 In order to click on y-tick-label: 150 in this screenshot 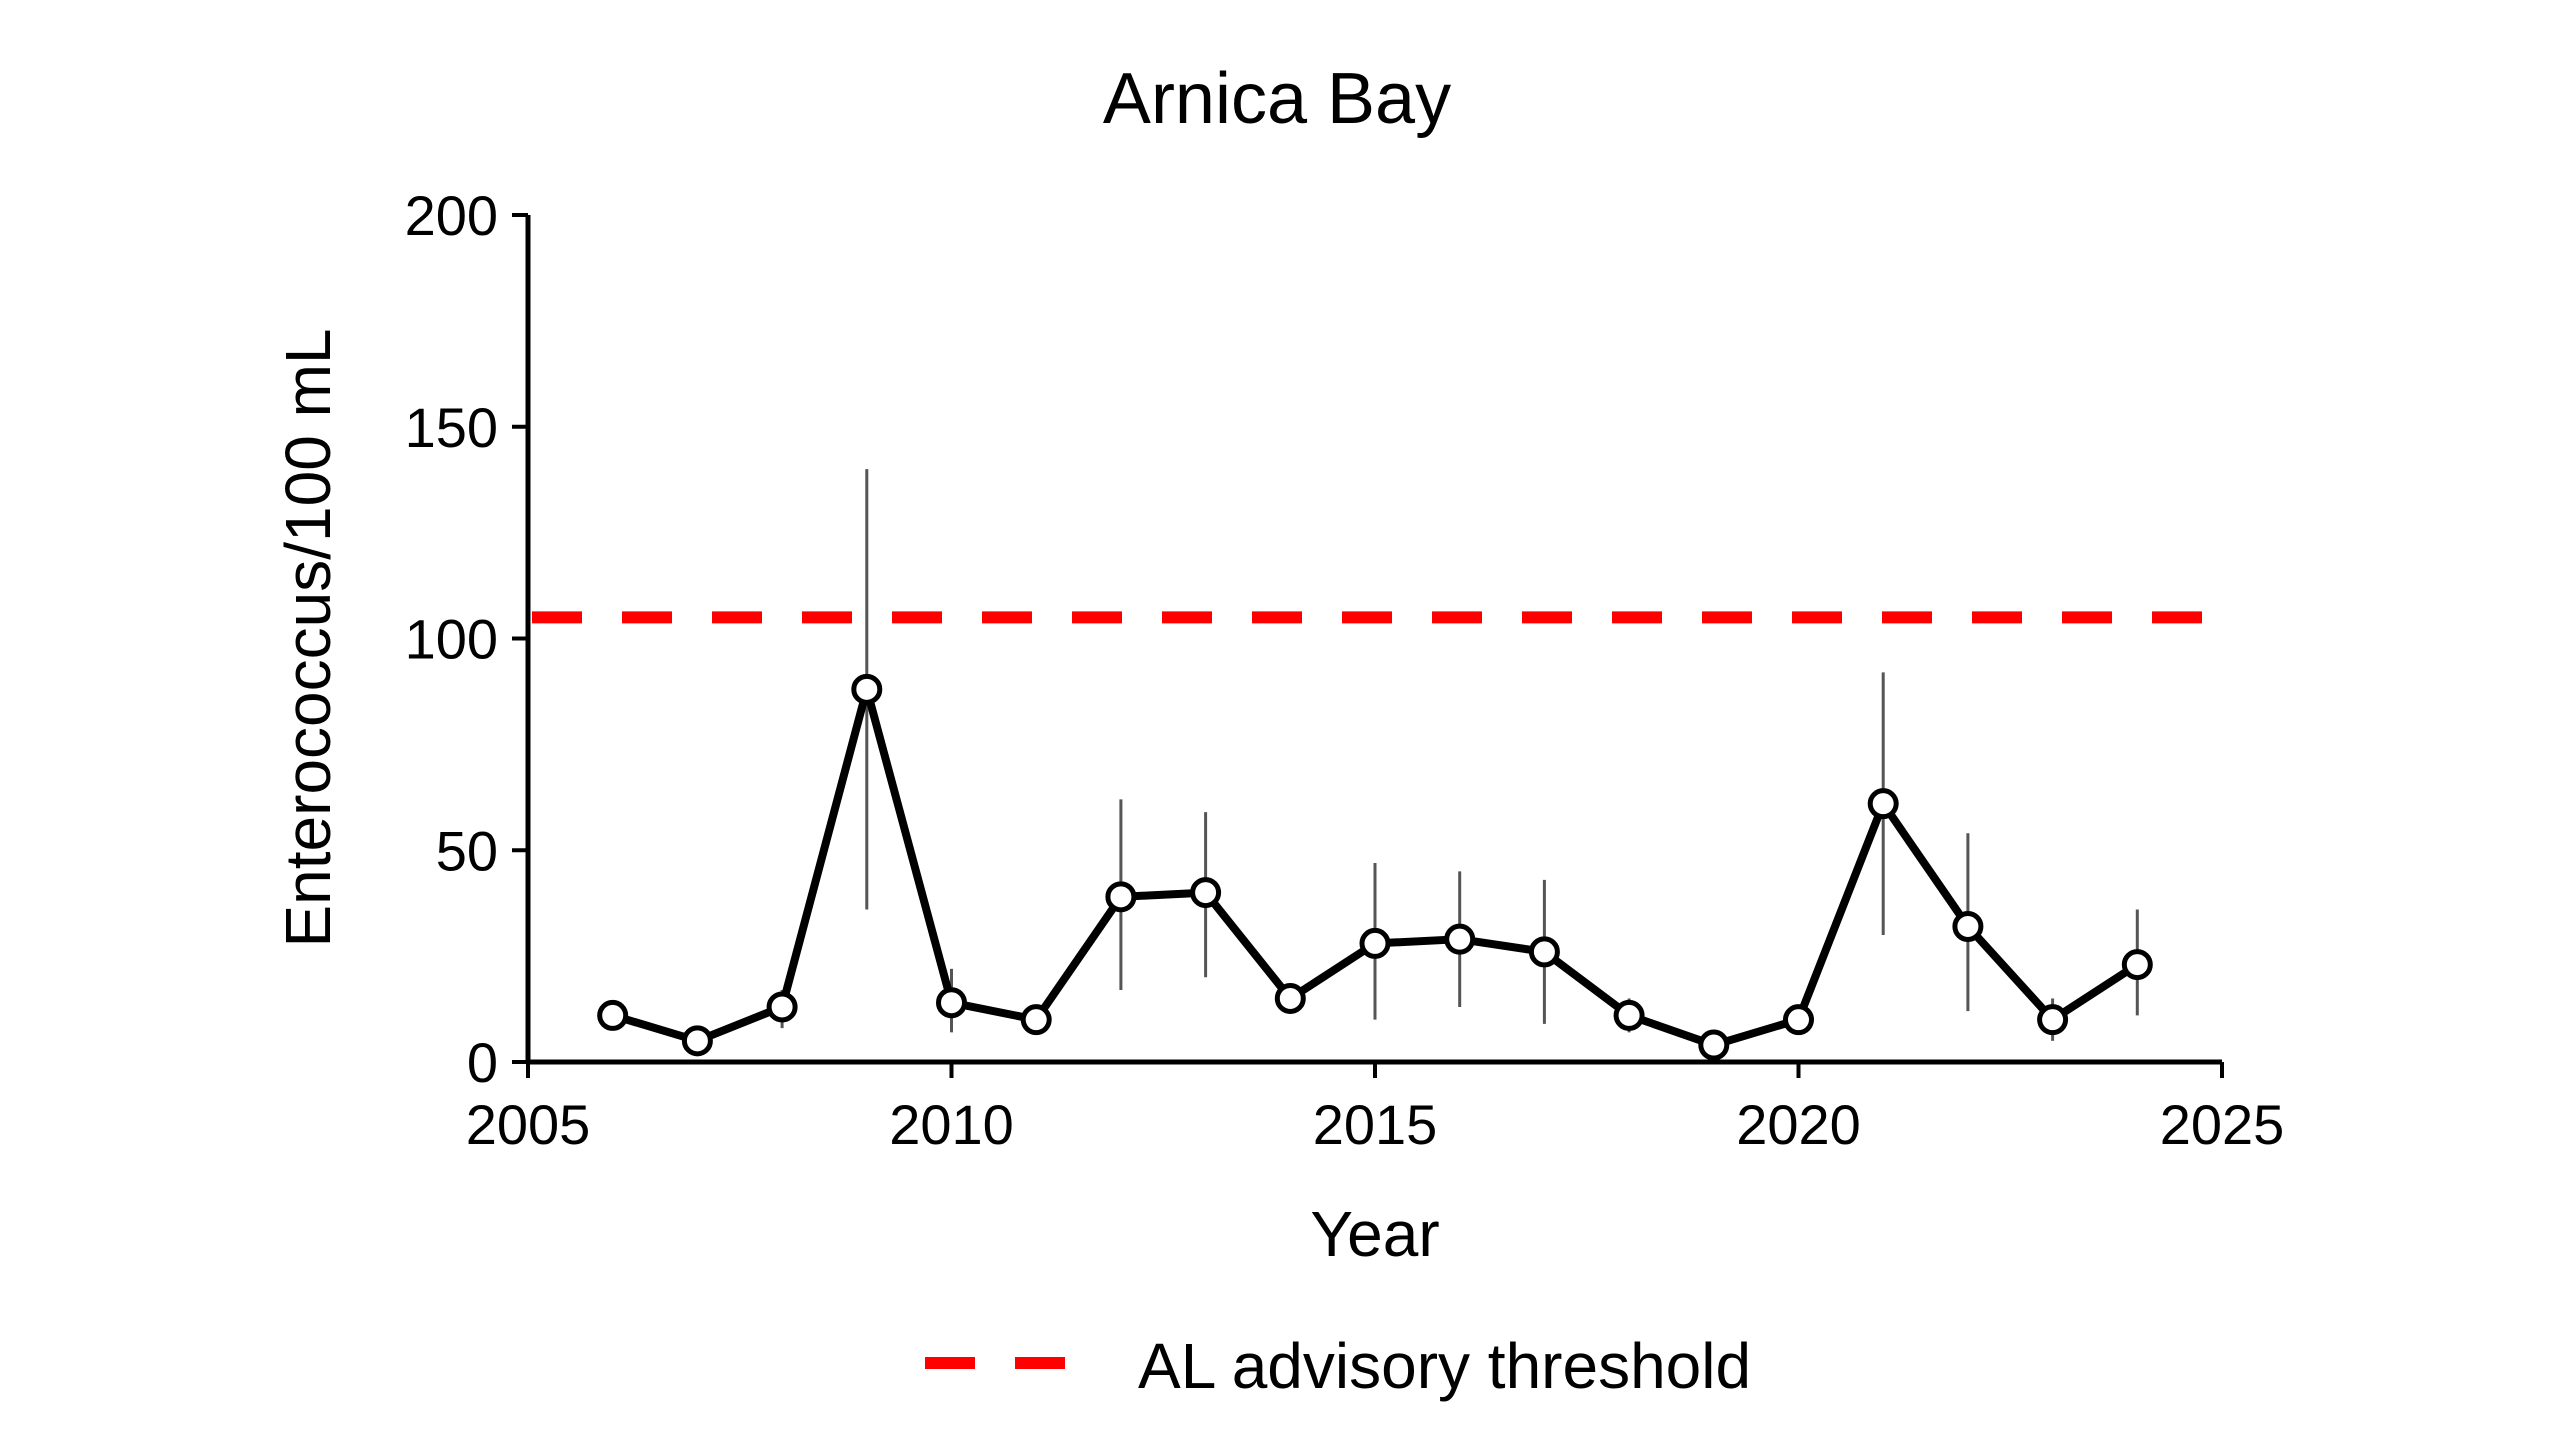, I will do `click(451, 427)`.